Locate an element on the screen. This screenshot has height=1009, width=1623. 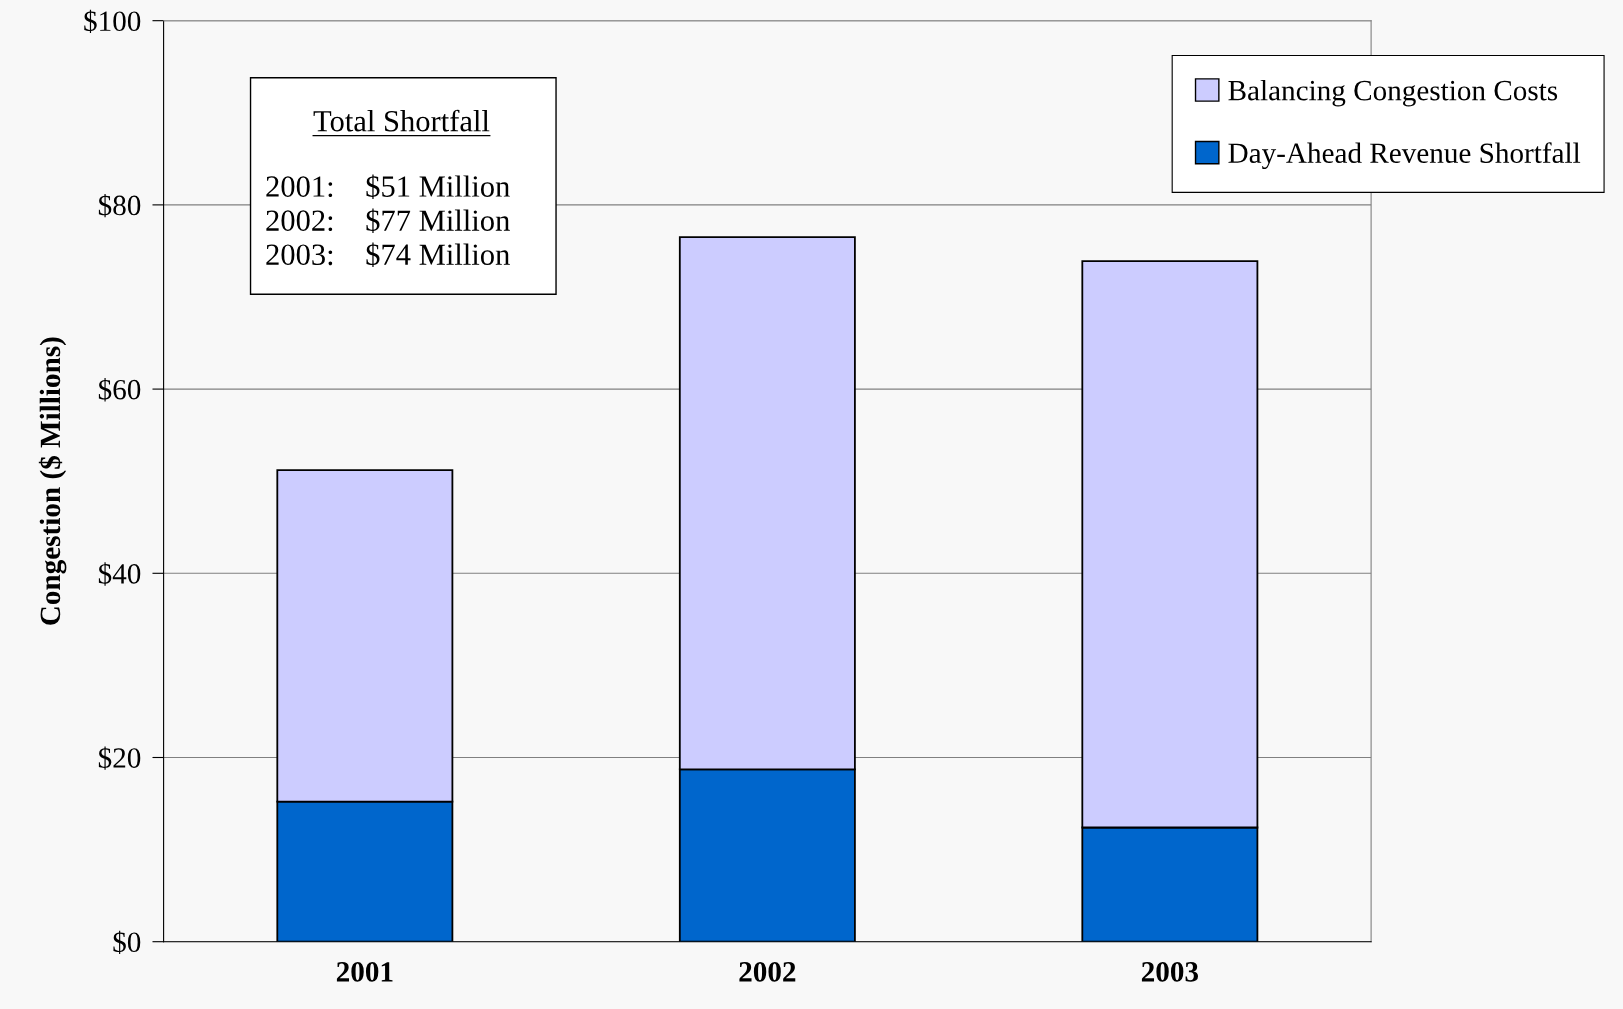
y-tick-label: $0 is located at coordinates (127, 942).